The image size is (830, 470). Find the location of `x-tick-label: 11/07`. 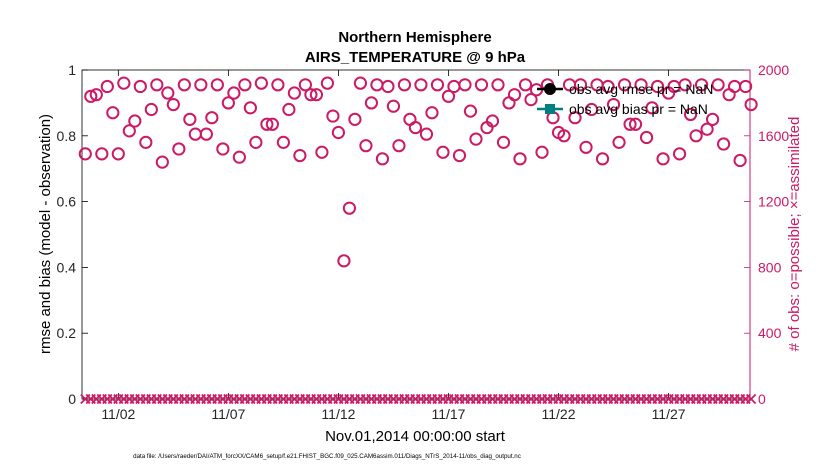

x-tick-label: 11/07 is located at coordinates (228, 414).